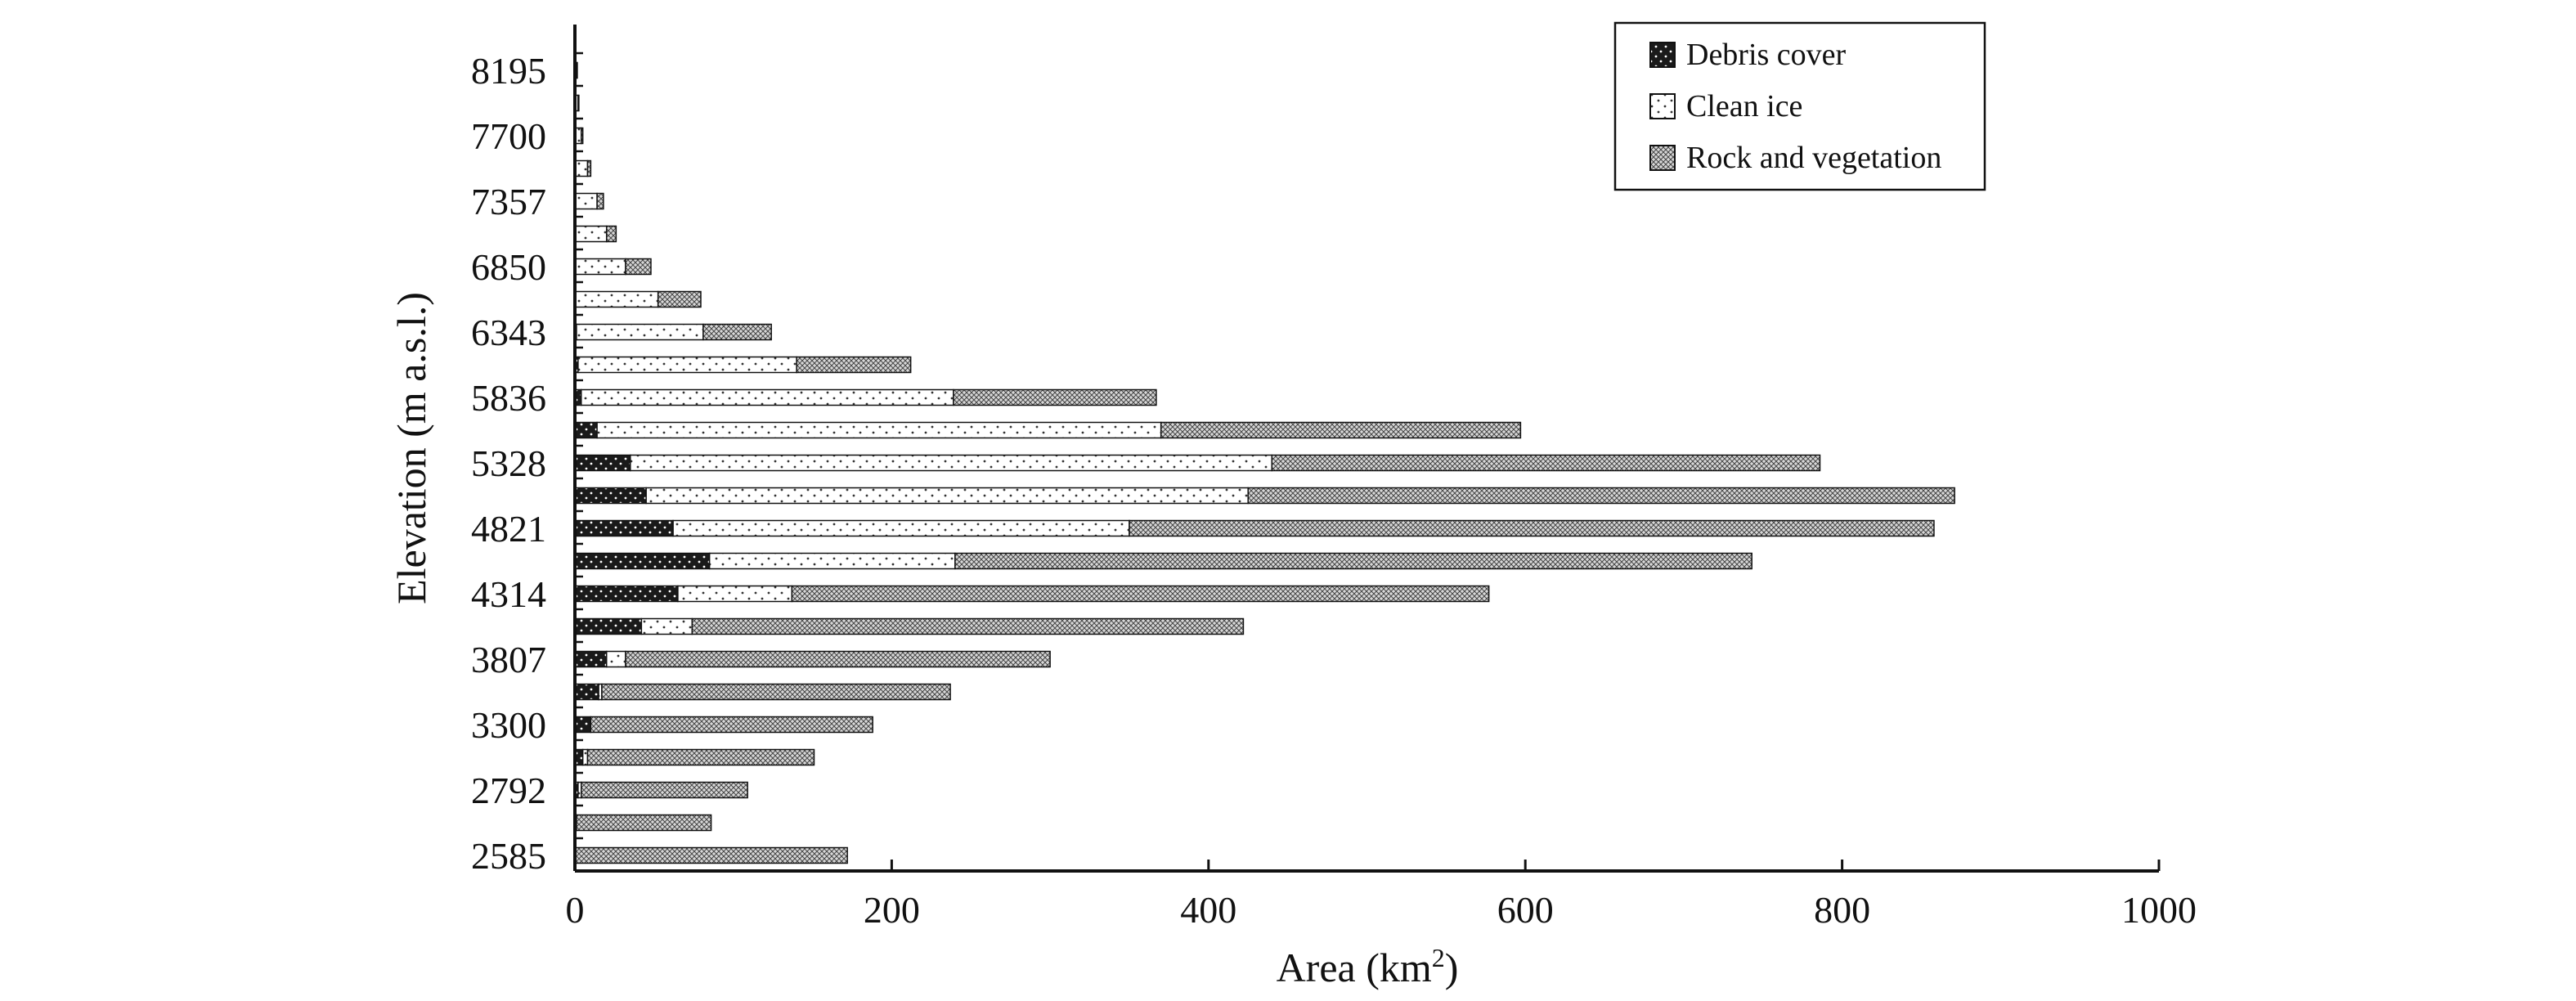 This screenshot has width=2576, height=1001. Describe the element at coordinates (508, 332) in the screenshot. I see `y-tick-label-6343: 6343` at that location.